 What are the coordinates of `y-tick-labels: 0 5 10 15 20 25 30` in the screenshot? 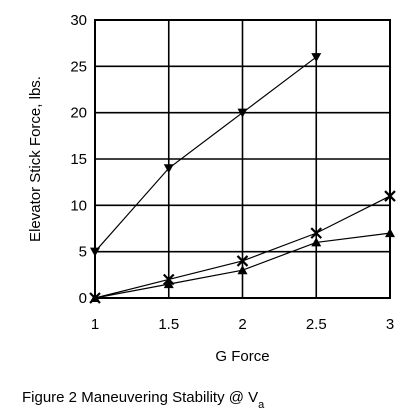 It's located at (78, 159).